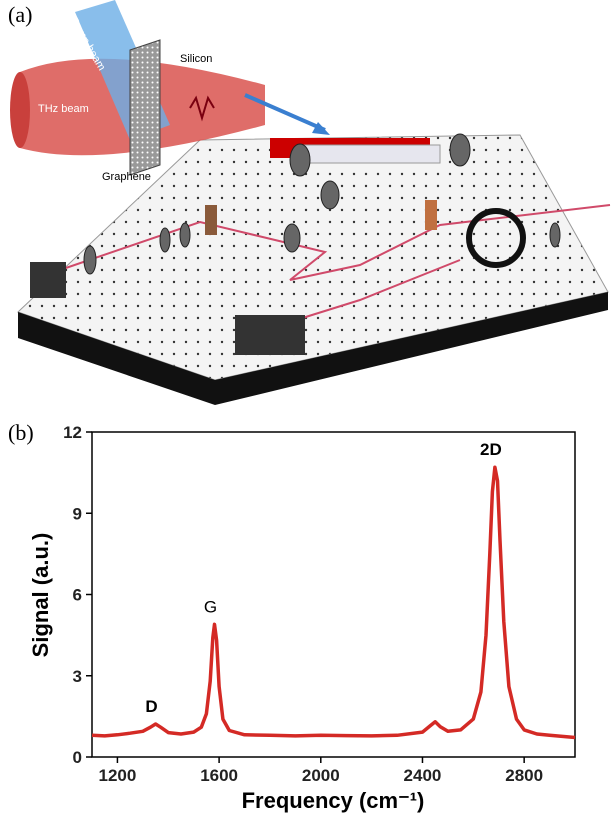 The image size is (611, 816). What do you see at coordinates (40, 595) in the screenshot?
I see `y-axis-label: Signal (a.u.)` at bounding box center [40, 595].